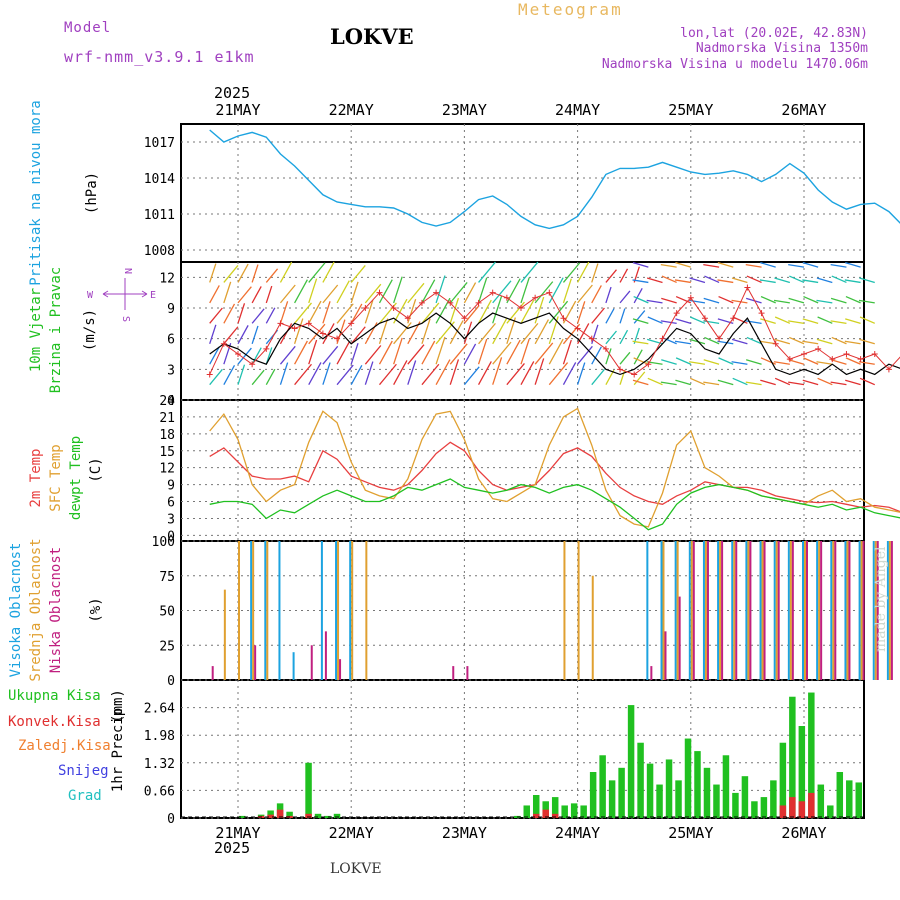 This screenshot has height=900, width=900. I want to click on precip-legend-2: Zaledj.Kisa, so click(64, 746).